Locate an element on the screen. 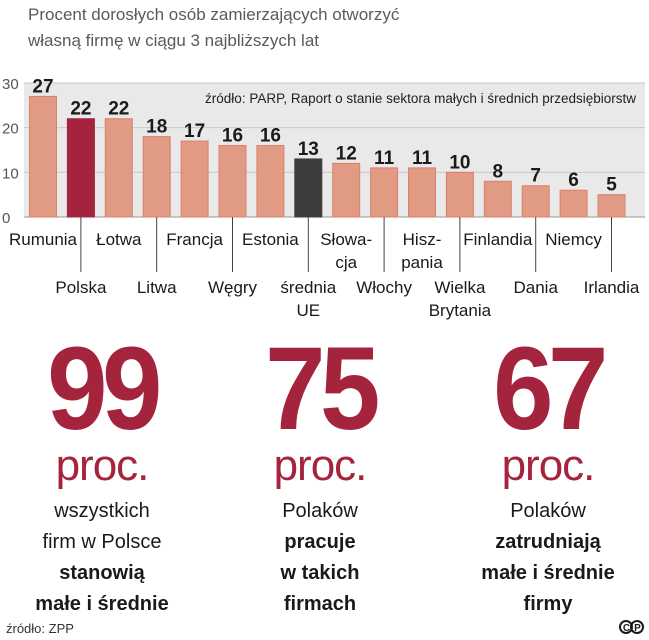 Image resolution: width=649 pixels, height=640 pixels. stat-number: 67 is located at coordinates (550, 389).